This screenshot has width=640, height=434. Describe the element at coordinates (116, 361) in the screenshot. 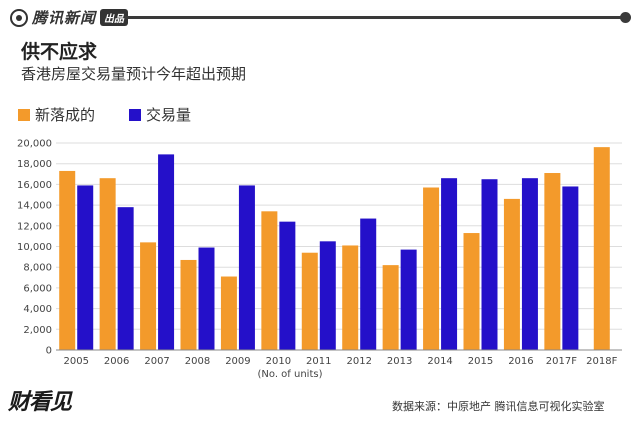

I see `x-tick-label: 2006` at that location.